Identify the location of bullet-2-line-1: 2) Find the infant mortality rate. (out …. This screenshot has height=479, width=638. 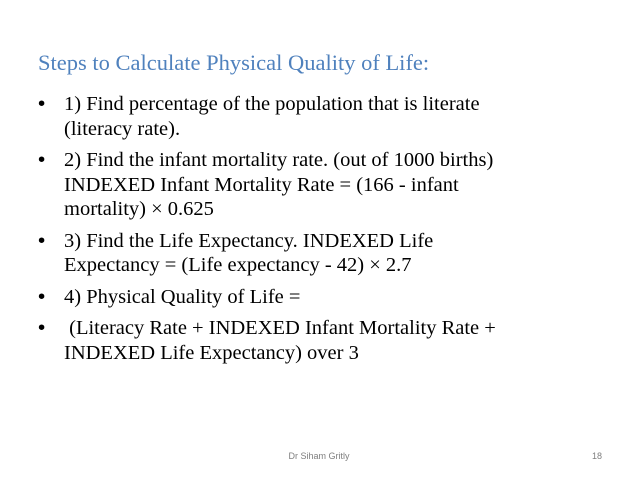
(279, 160).